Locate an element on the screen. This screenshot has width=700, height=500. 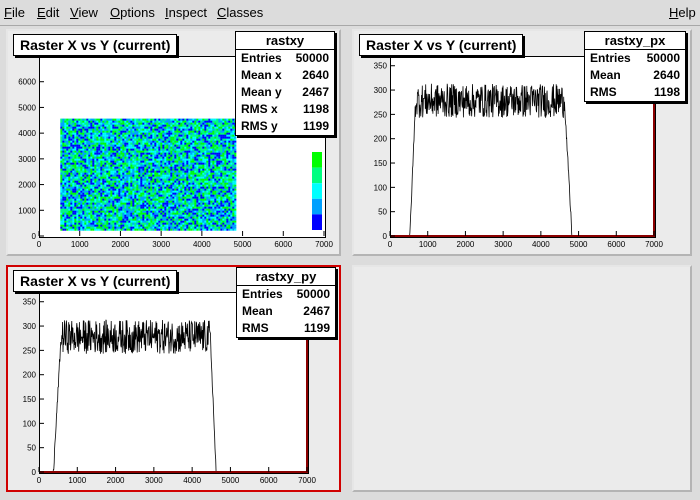
menu-view: View is located at coordinates (84, 12).